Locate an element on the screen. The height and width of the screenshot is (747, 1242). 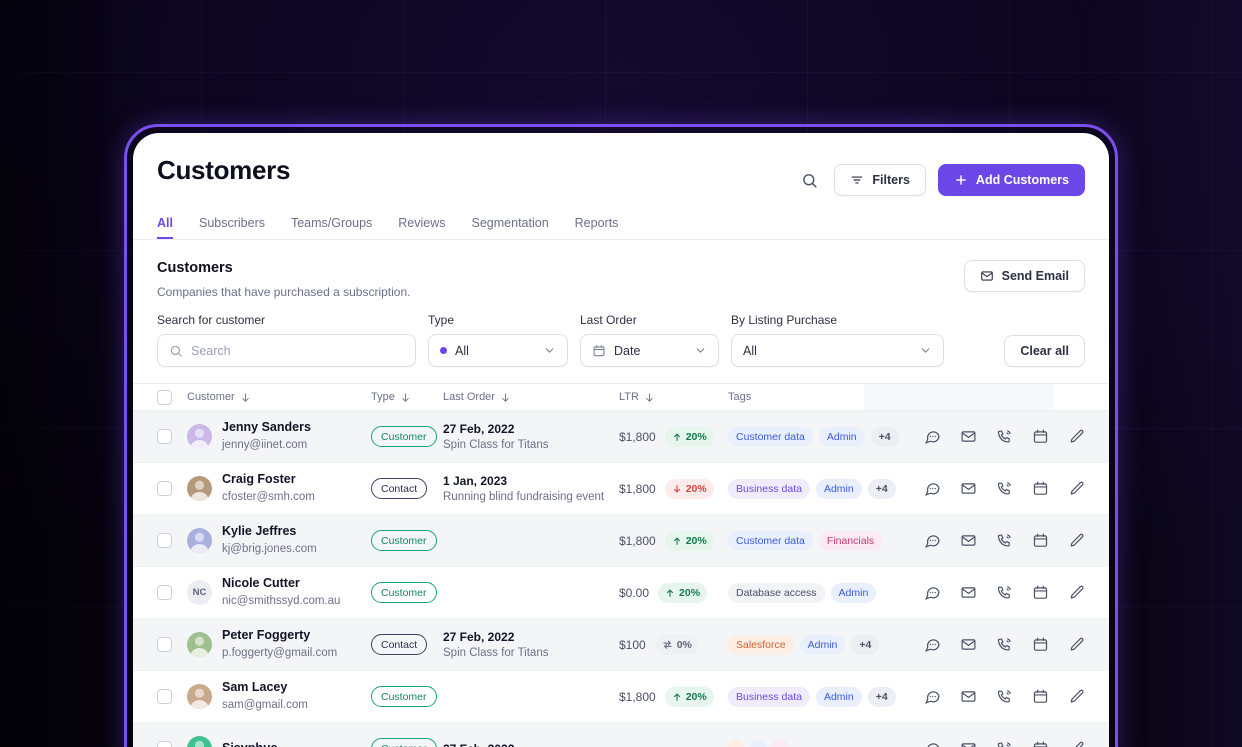
type-dot-icon is located at coordinates (443, 350).